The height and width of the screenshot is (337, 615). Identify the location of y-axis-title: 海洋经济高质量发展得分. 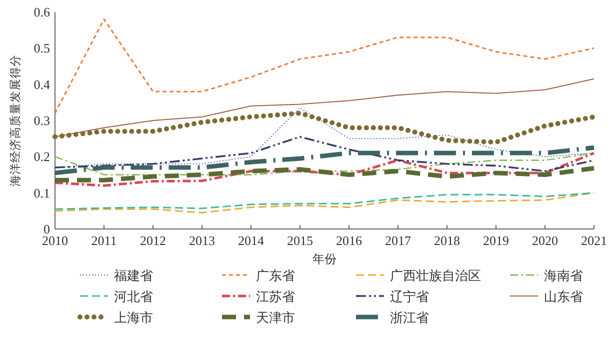
(15, 120).